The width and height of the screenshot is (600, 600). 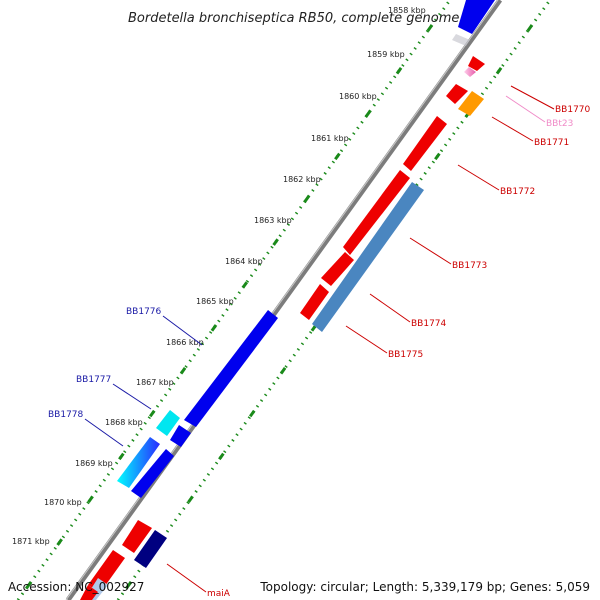 What do you see at coordinates (302, 179) in the screenshot?
I see `kbp-label: 1862 kbp` at bounding box center [302, 179].